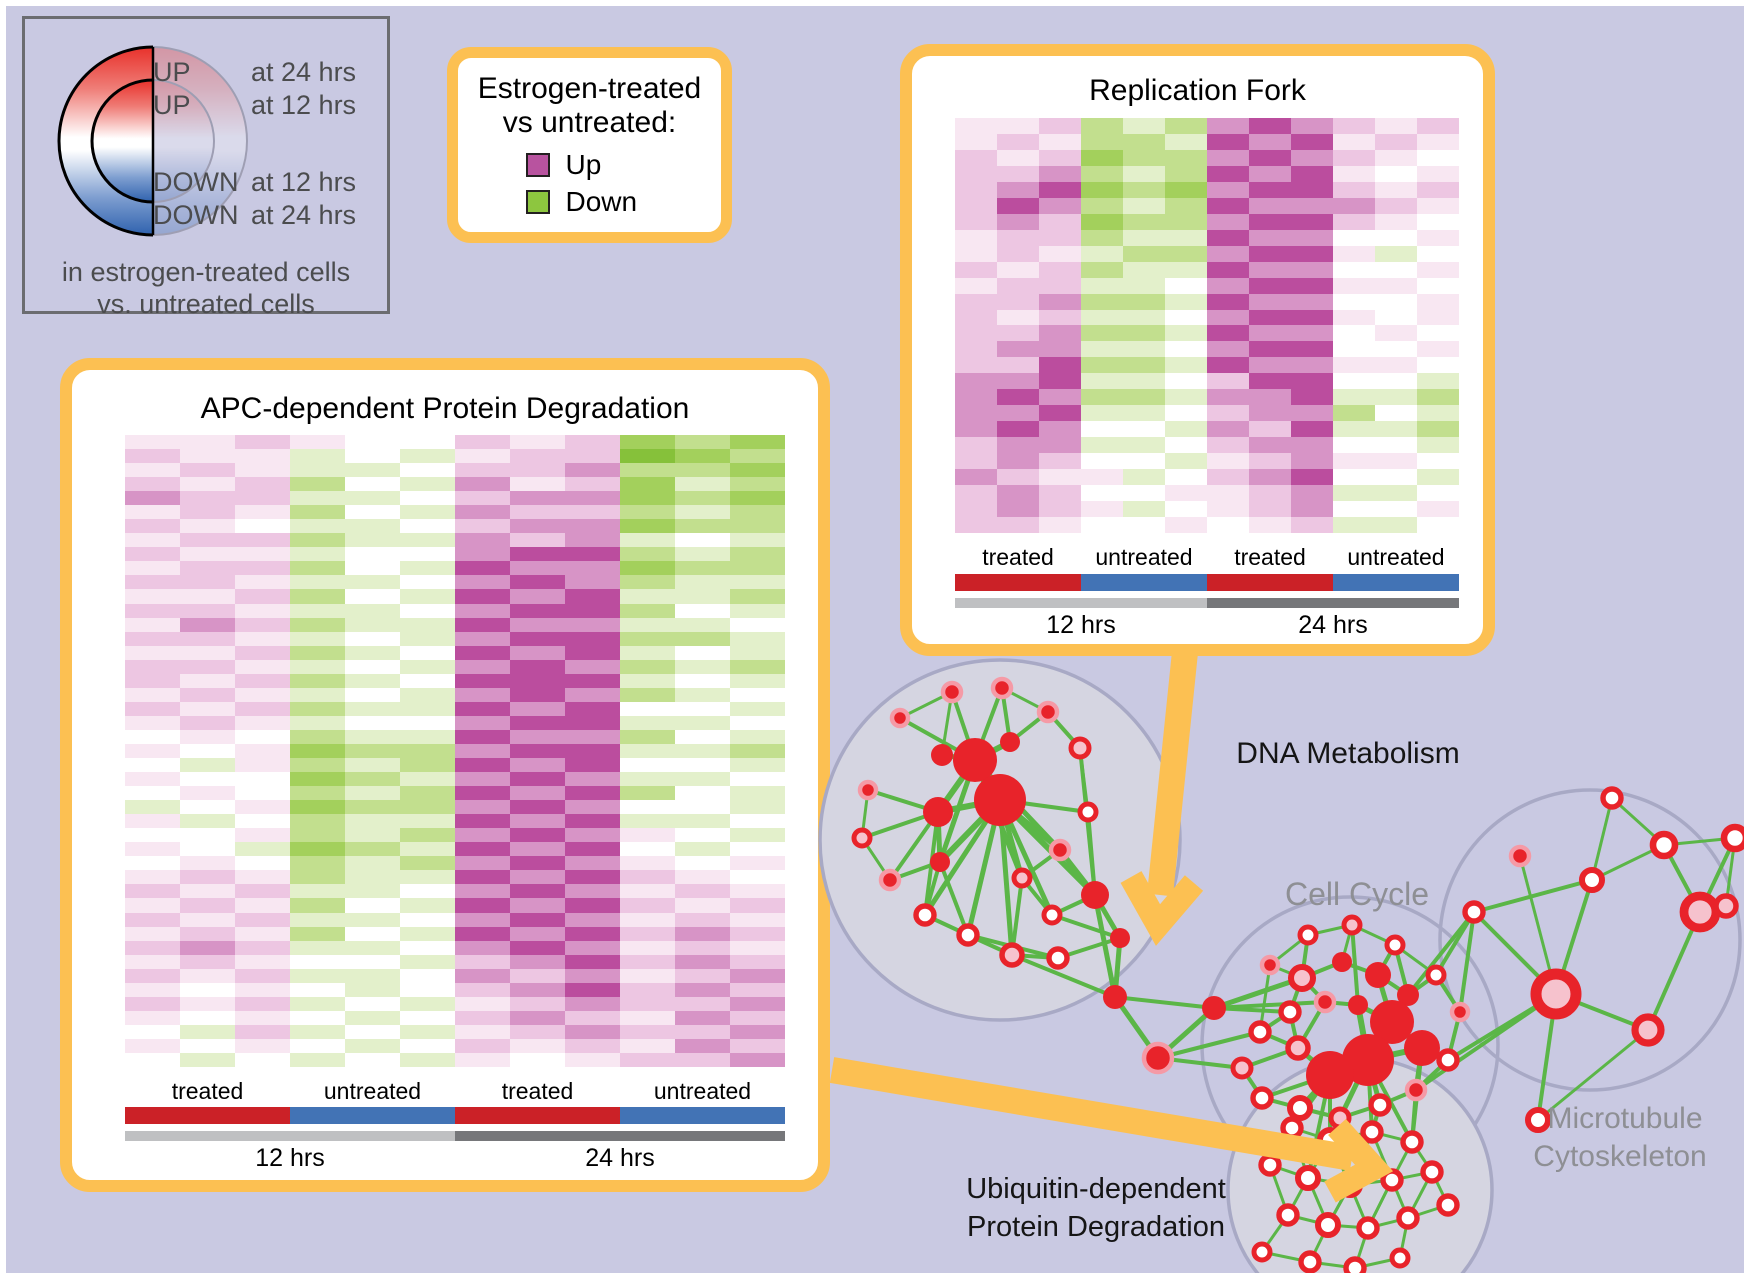  I want to click on apc-time-labels: 12 hrs 24 hrs, so click(455, 1158).